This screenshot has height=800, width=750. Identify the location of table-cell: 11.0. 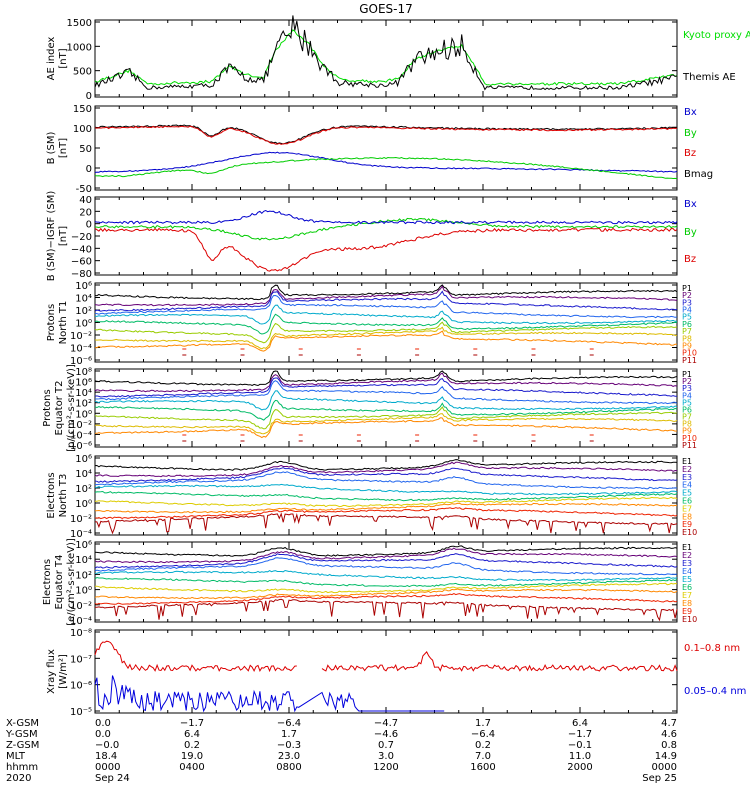
(580, 756).